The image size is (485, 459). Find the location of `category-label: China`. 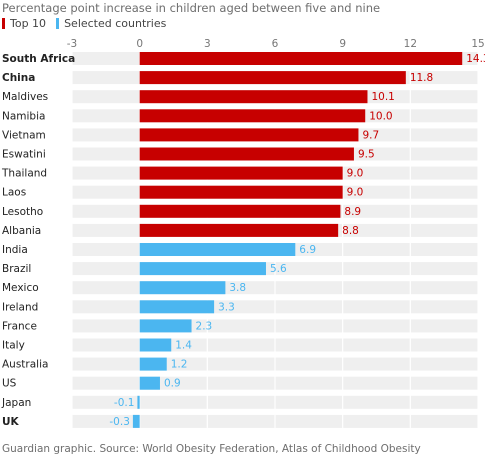

category-label: China is located at coordinates (18, 78).